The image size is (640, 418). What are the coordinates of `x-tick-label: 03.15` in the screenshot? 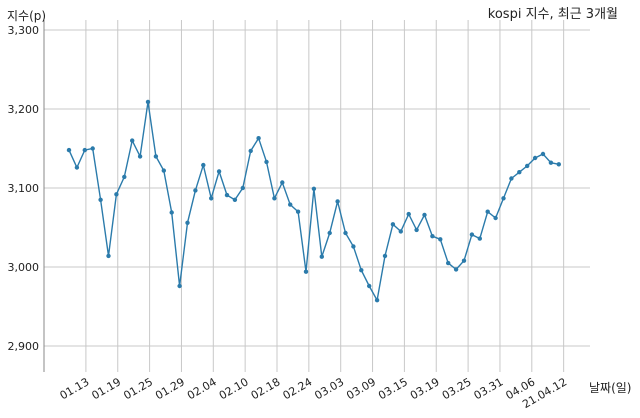 It's located at (393, 388).